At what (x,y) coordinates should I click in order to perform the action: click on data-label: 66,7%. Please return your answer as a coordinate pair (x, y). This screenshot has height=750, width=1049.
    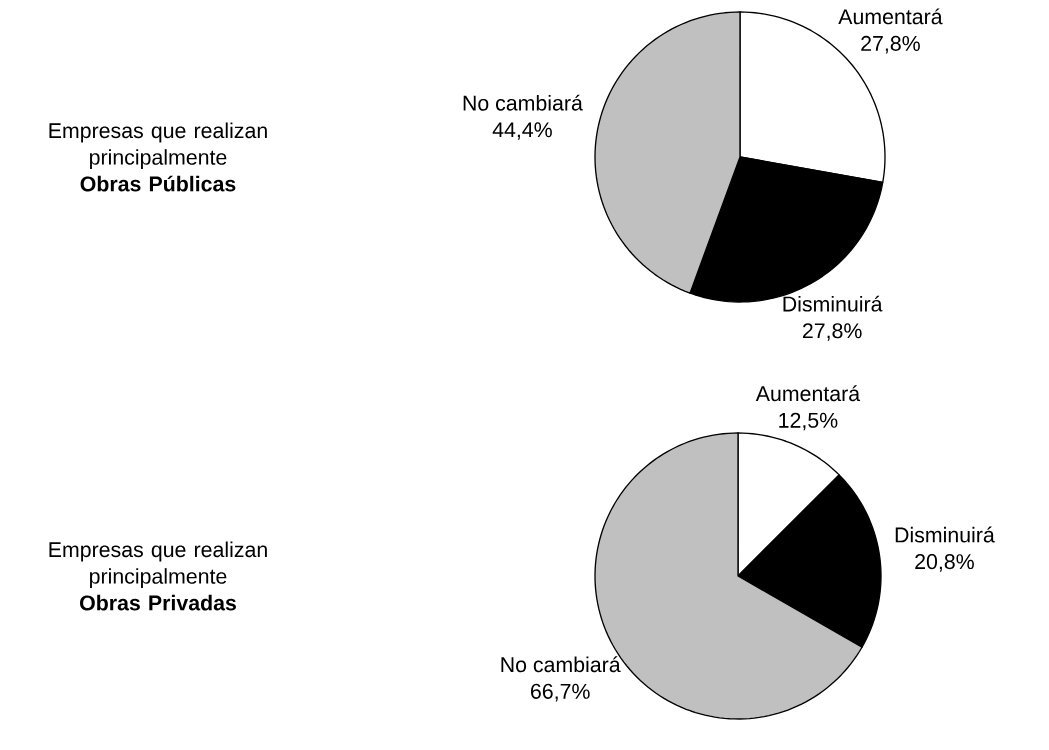
    Looking at the image, I should click on (560, 692).